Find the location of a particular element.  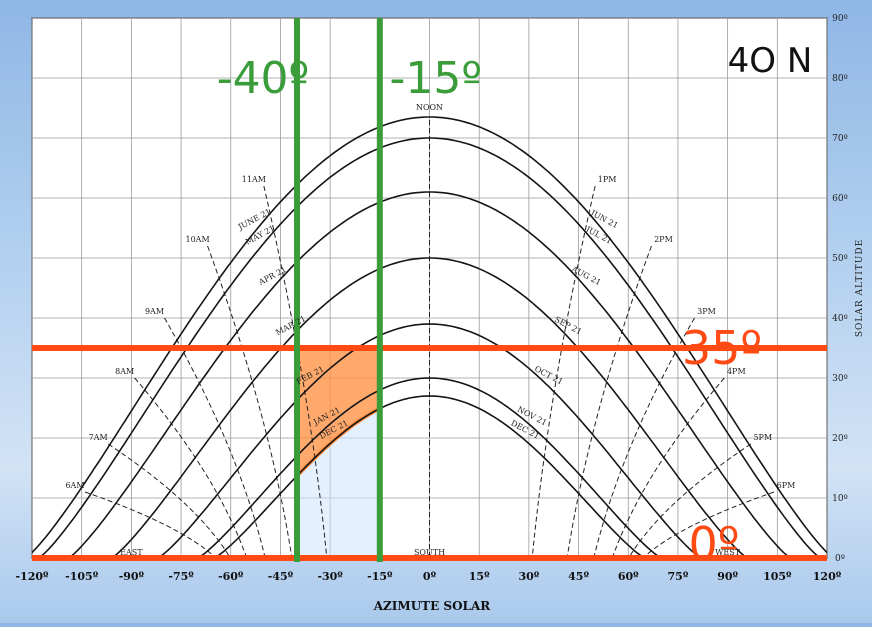

y-tick-label: 20º is located at coordinates (840, 439).